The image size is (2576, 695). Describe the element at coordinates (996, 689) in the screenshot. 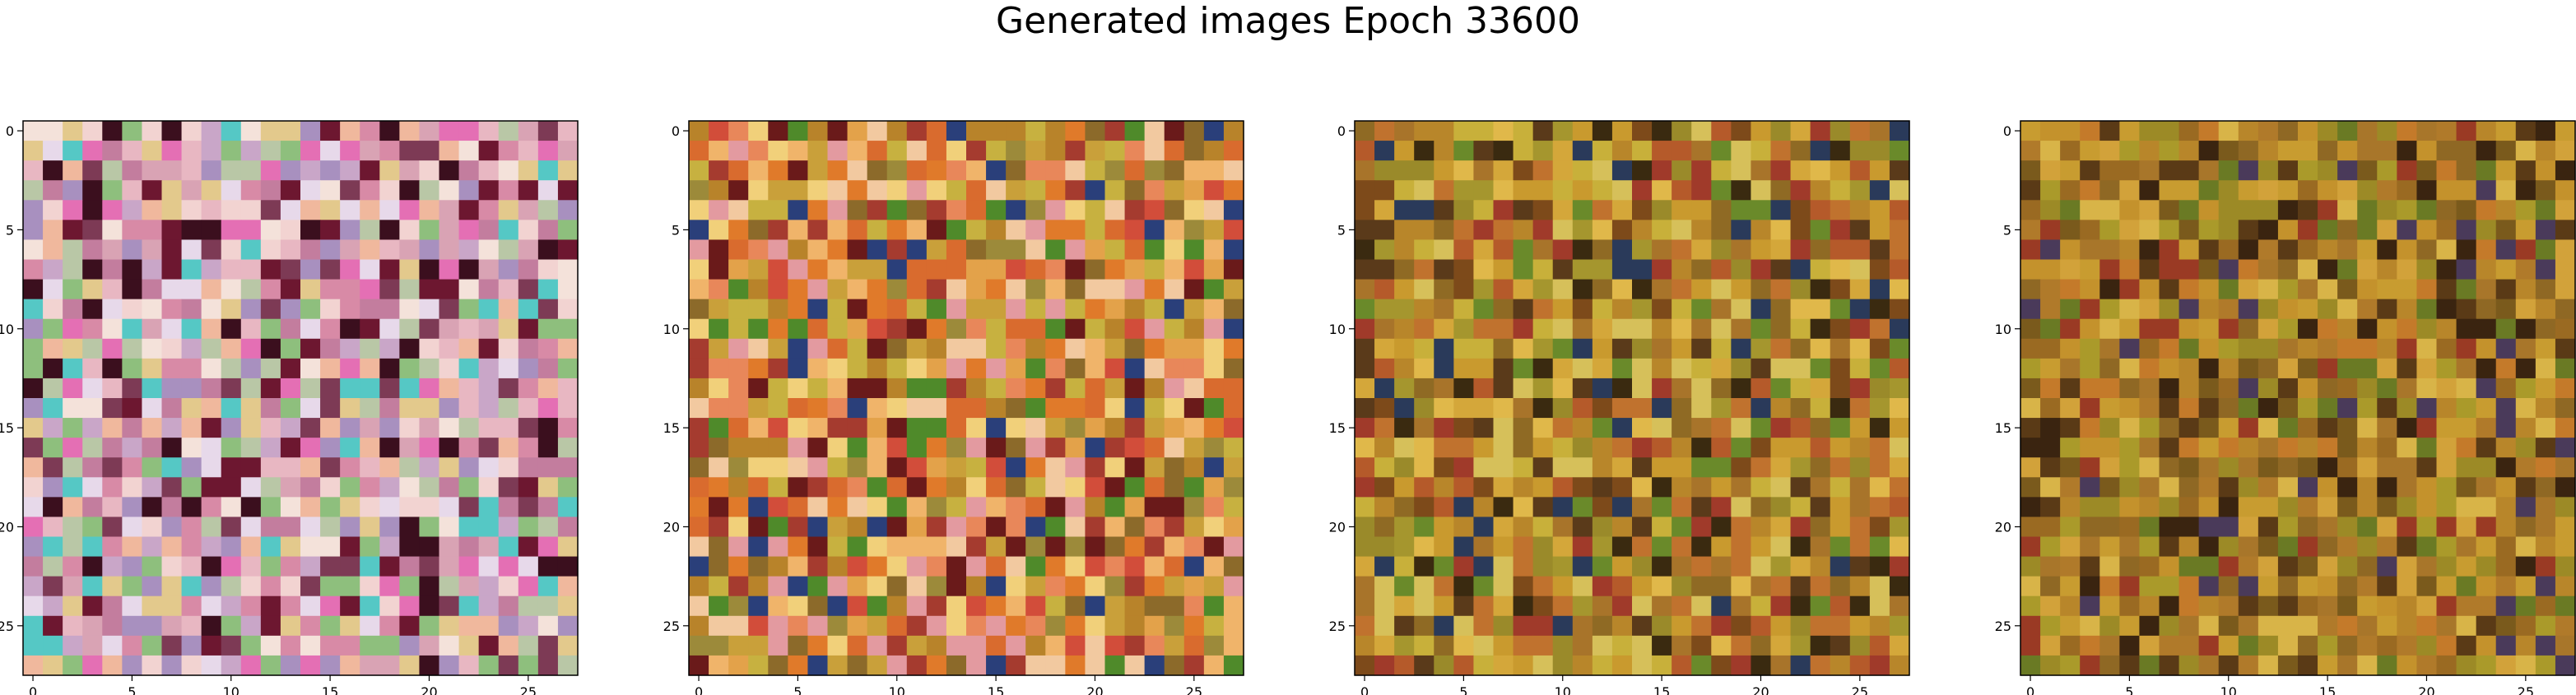

I see `x-tick-label: 15` at that location.